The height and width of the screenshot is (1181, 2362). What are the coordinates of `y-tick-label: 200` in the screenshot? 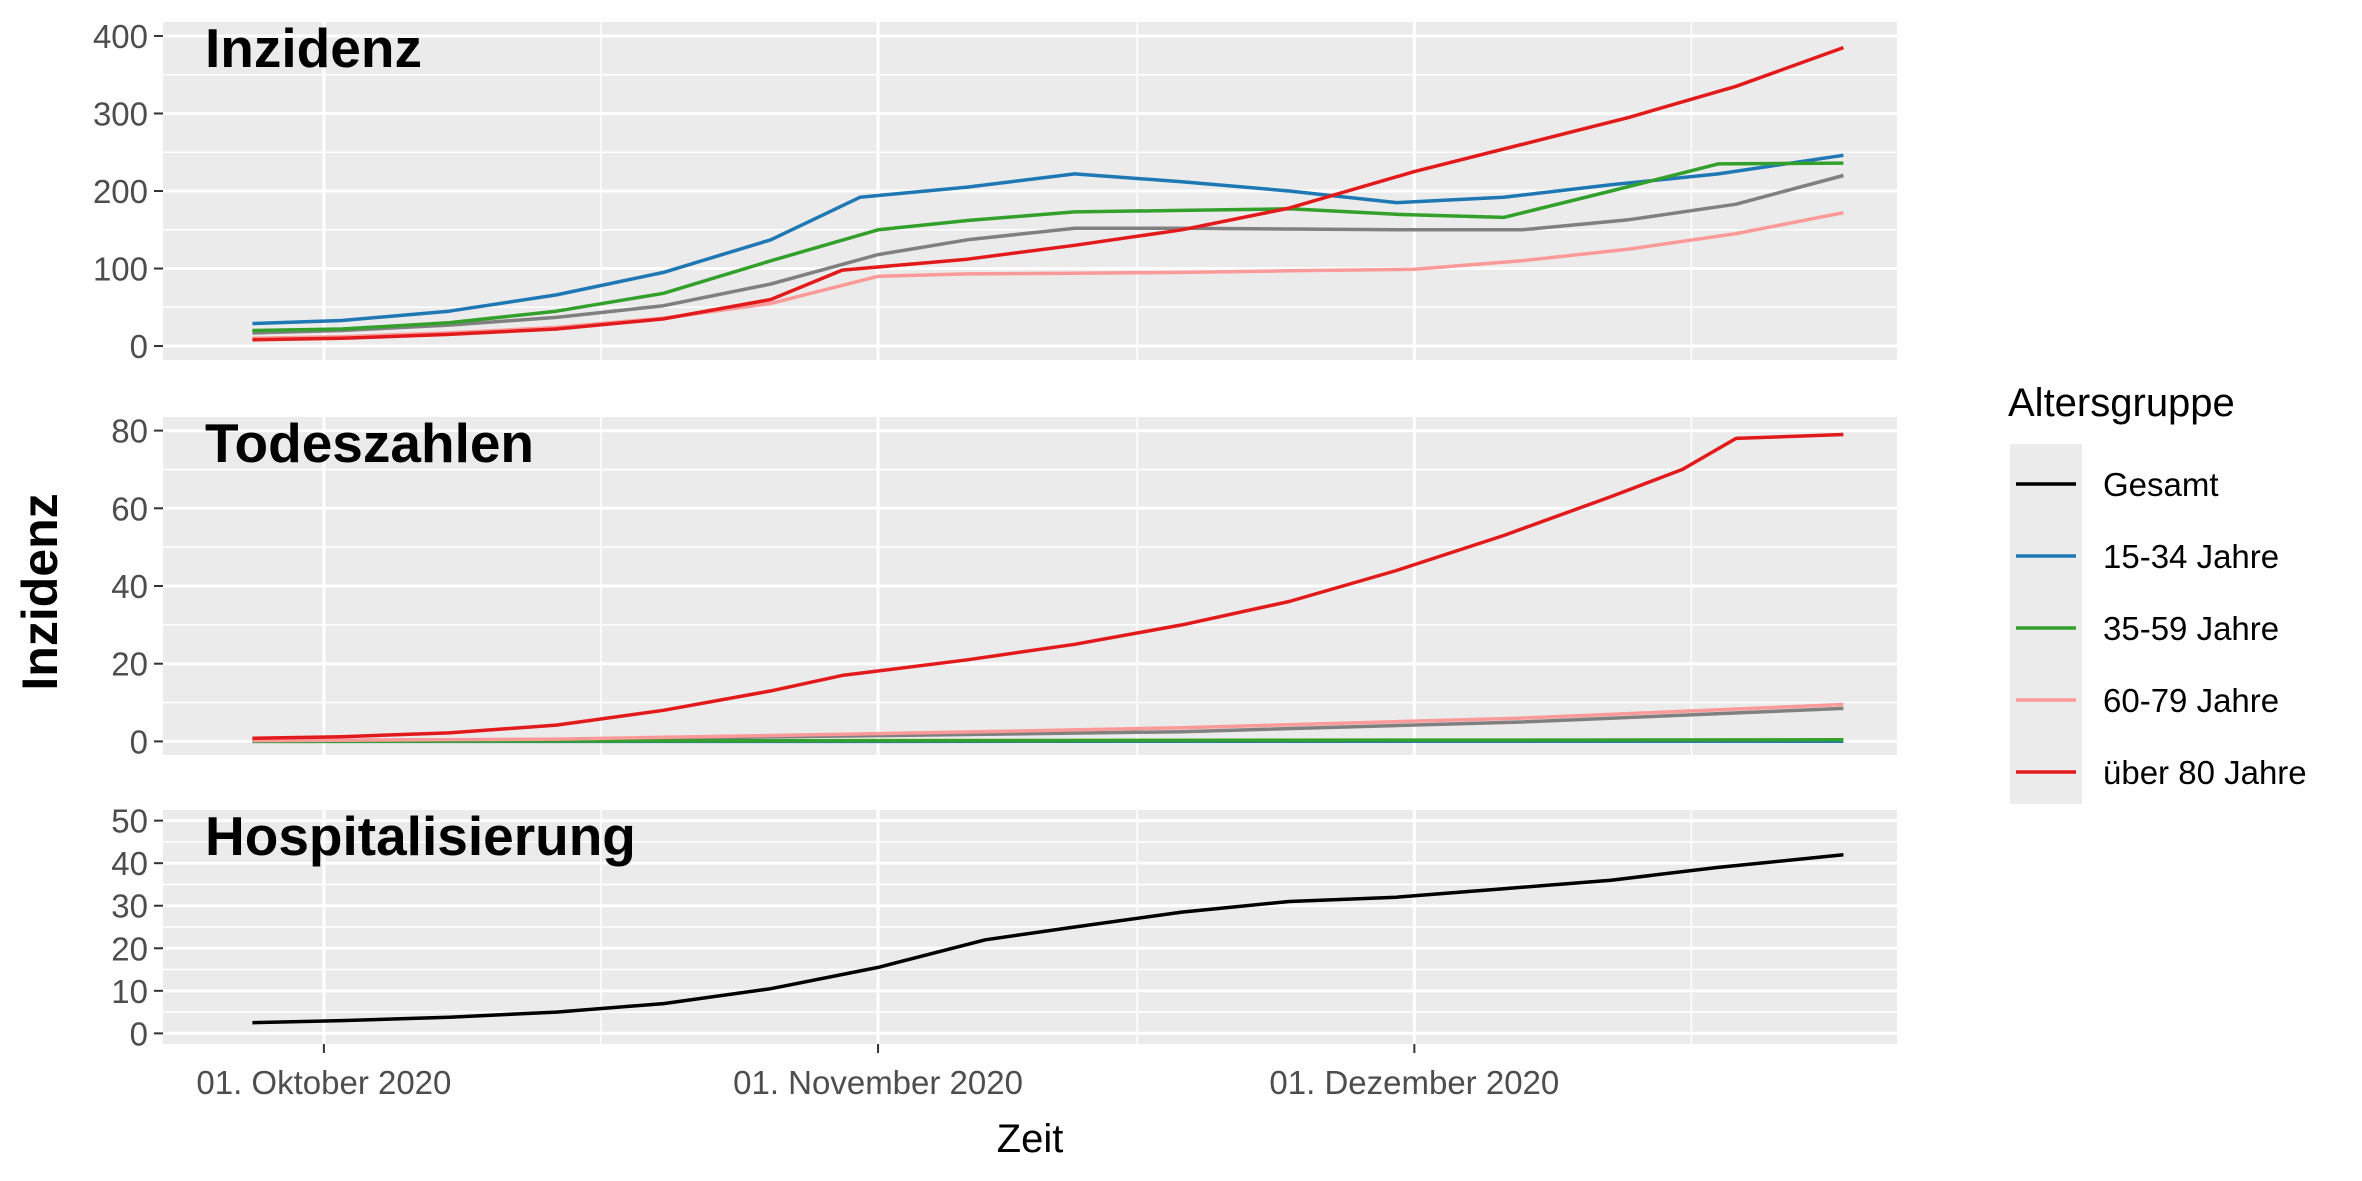 It's located at (120, 191).